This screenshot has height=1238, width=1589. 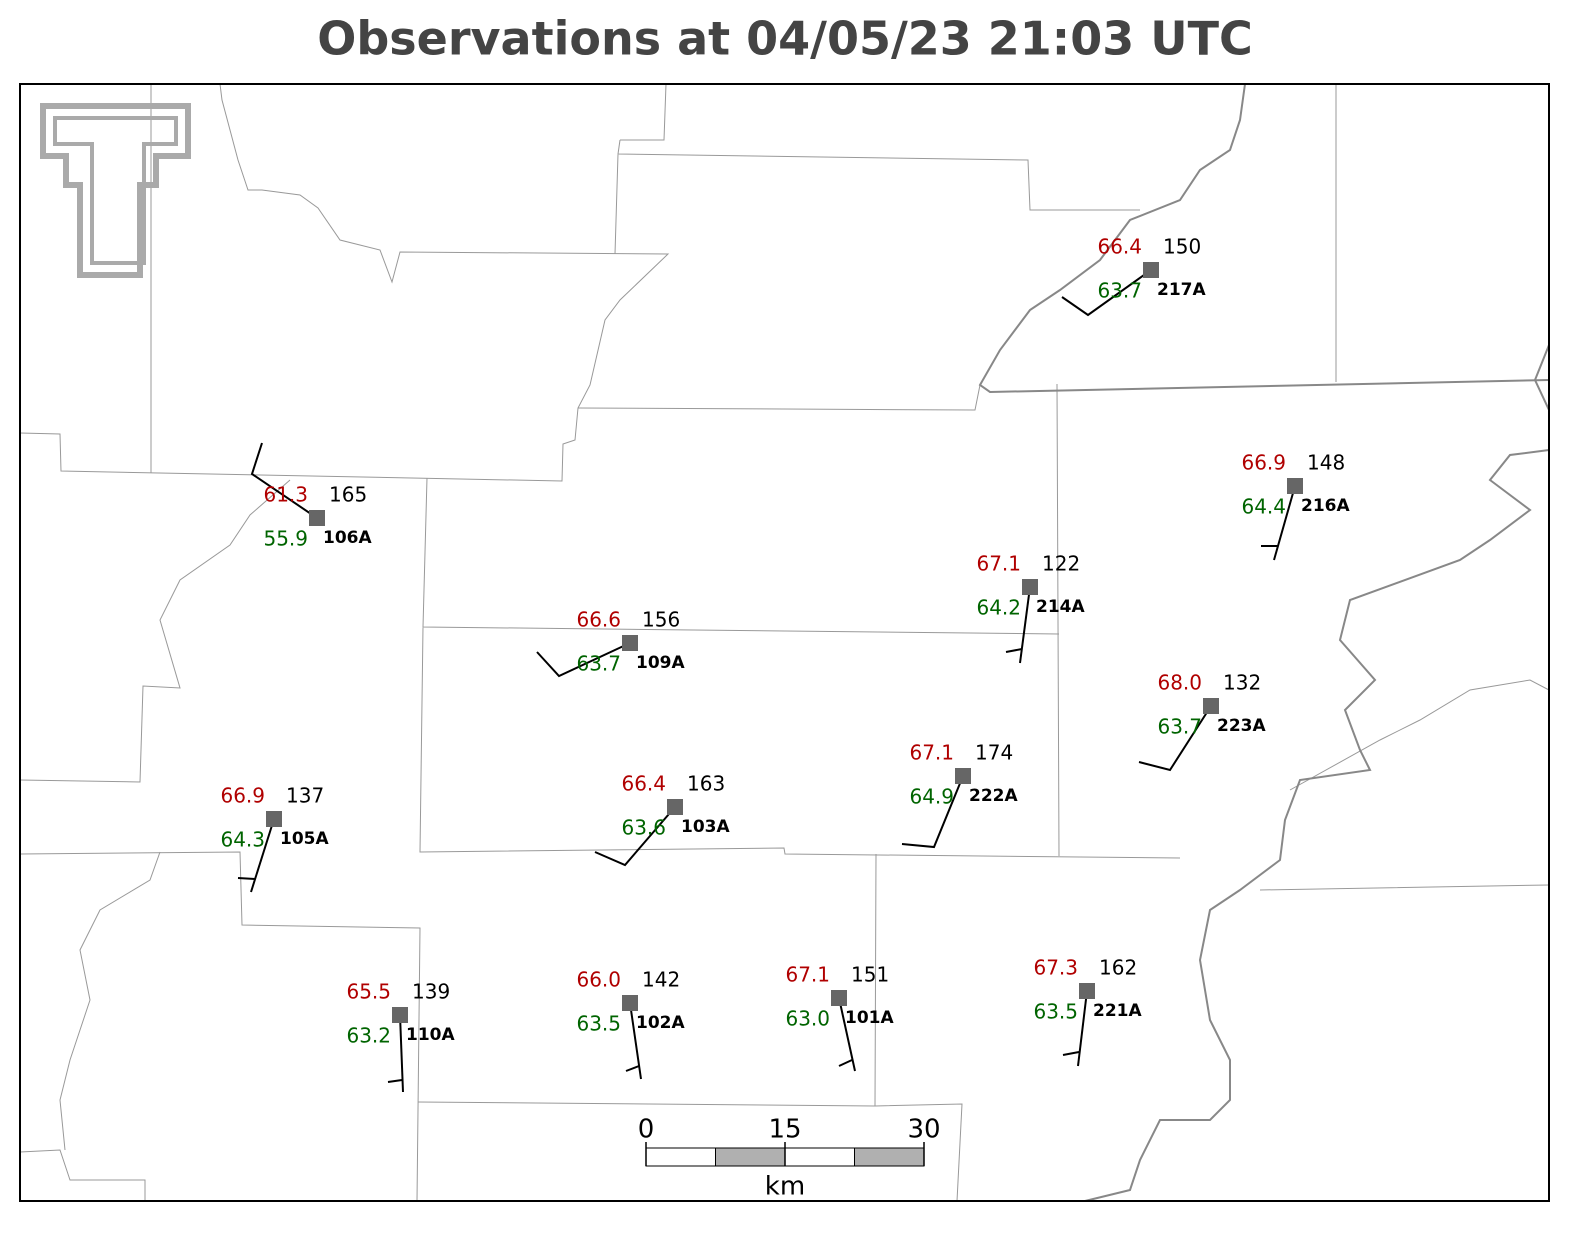 I want to click on pressure: 163, so click(x=706, y=784).